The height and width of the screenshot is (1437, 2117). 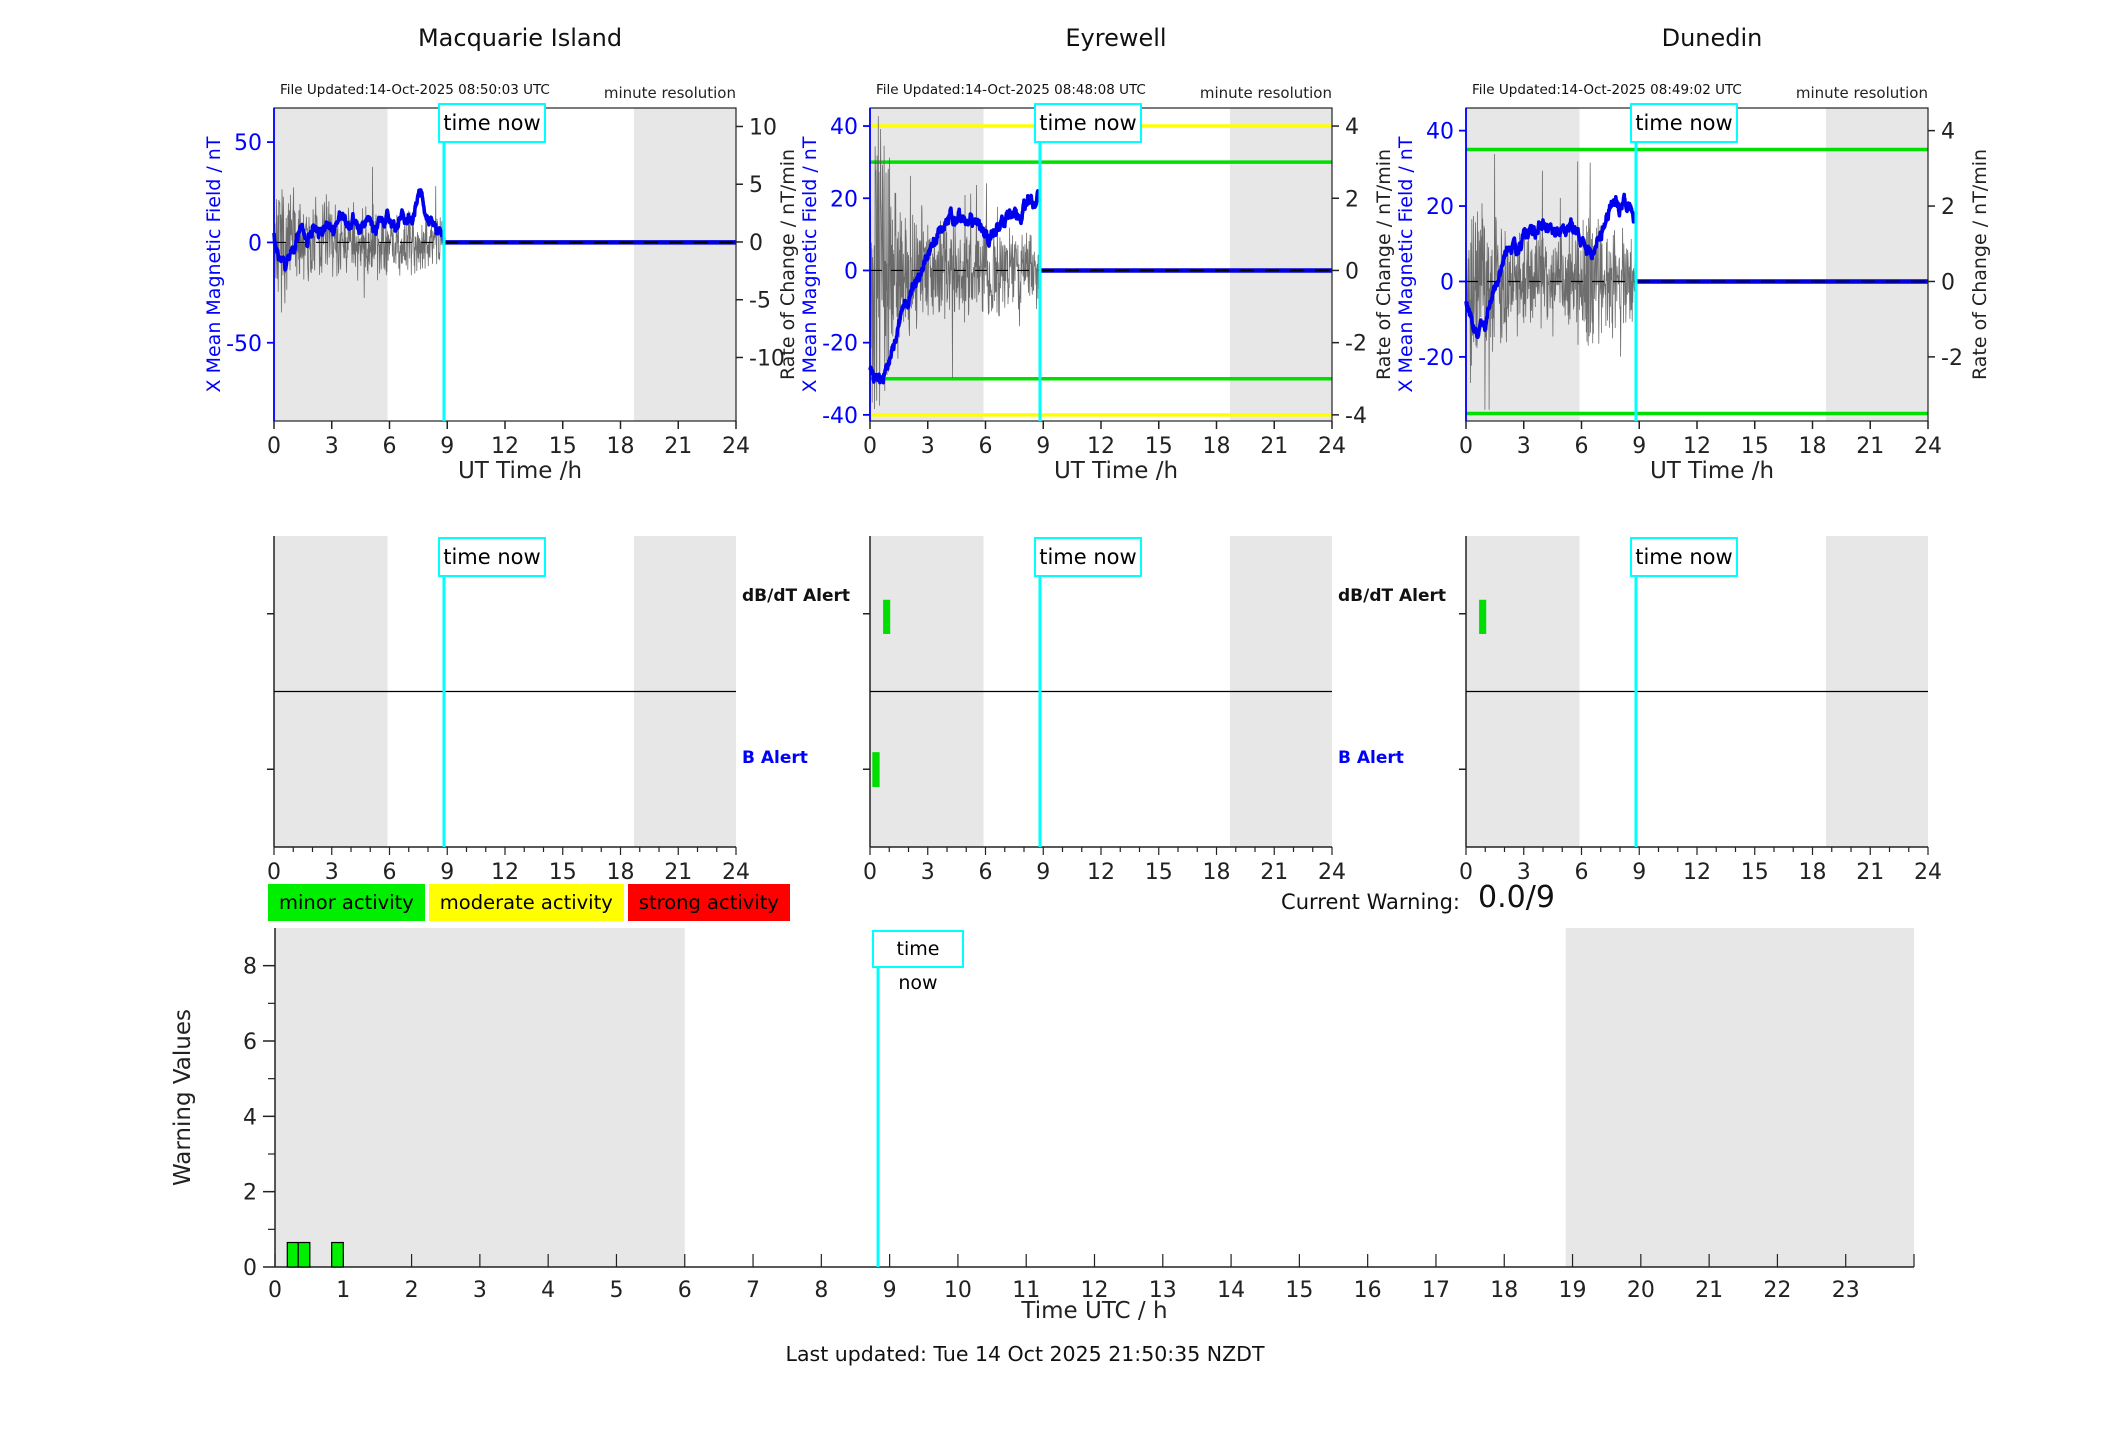 I want to click on legend-moderate-activity: moderate activity, so click(x=526, y=902).